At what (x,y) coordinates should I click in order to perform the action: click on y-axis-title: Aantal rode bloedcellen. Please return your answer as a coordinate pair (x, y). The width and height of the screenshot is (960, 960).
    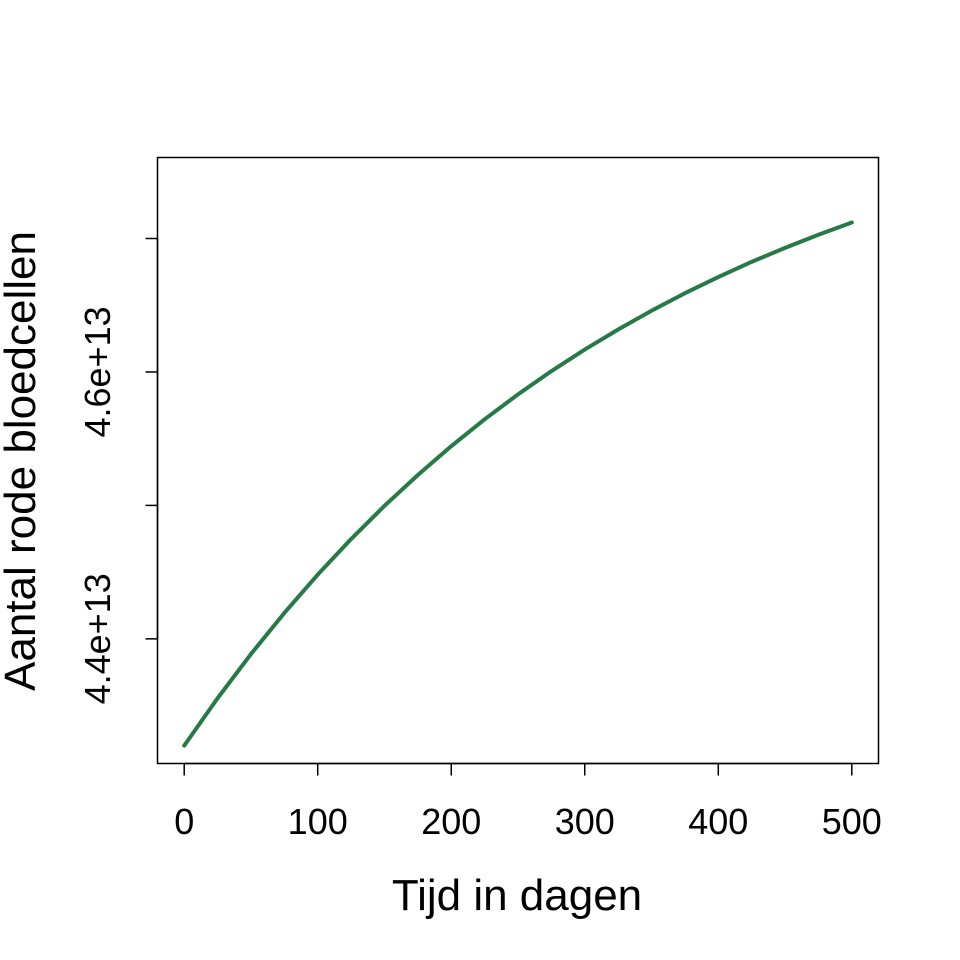
    Looking at the image, I should click on (22, 461).